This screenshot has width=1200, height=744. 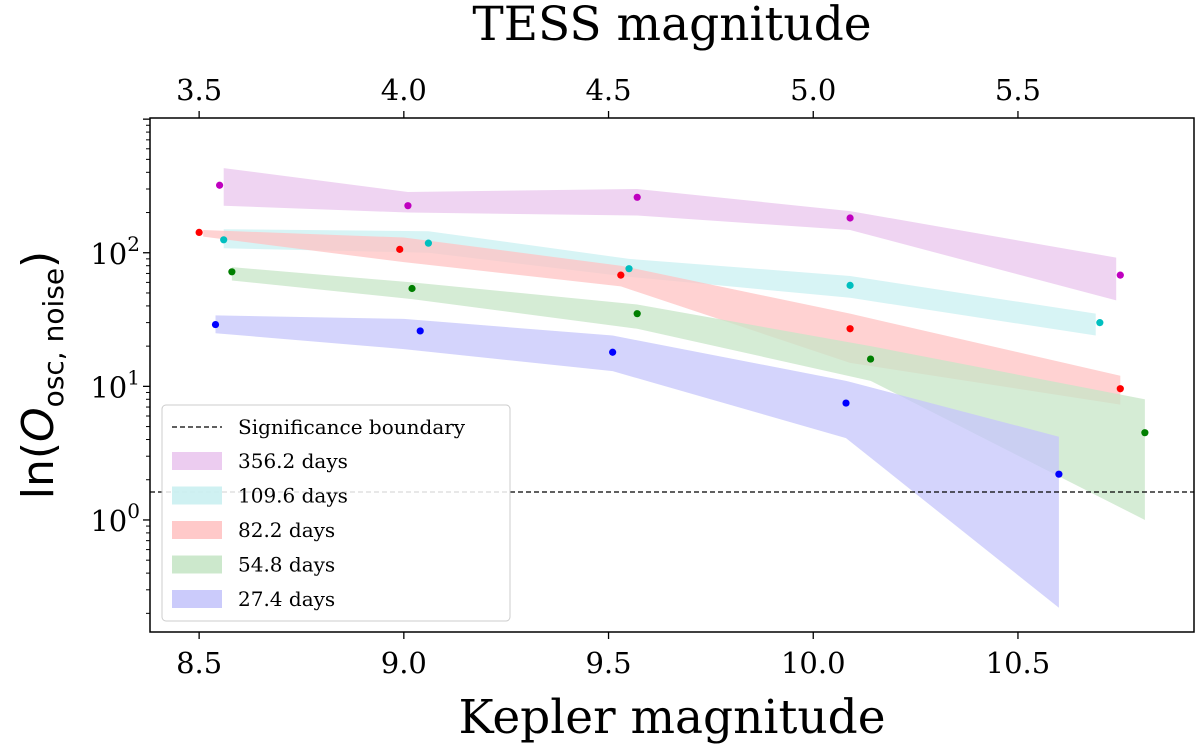 I want to click on legend-frame, so click(x=336, y=513).